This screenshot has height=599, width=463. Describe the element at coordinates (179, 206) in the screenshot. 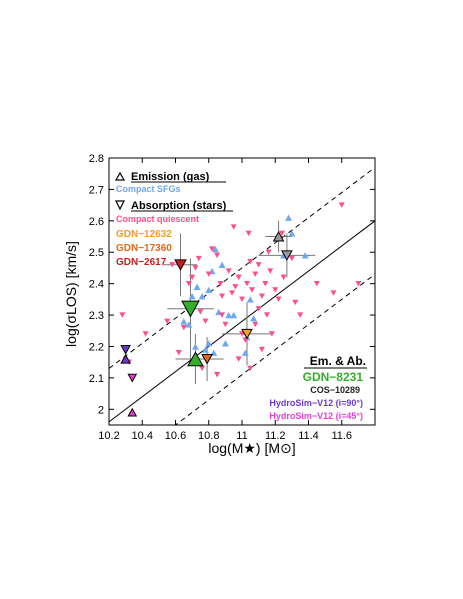

I see `legend-absorption-header: Absorption (stars)` at that location.